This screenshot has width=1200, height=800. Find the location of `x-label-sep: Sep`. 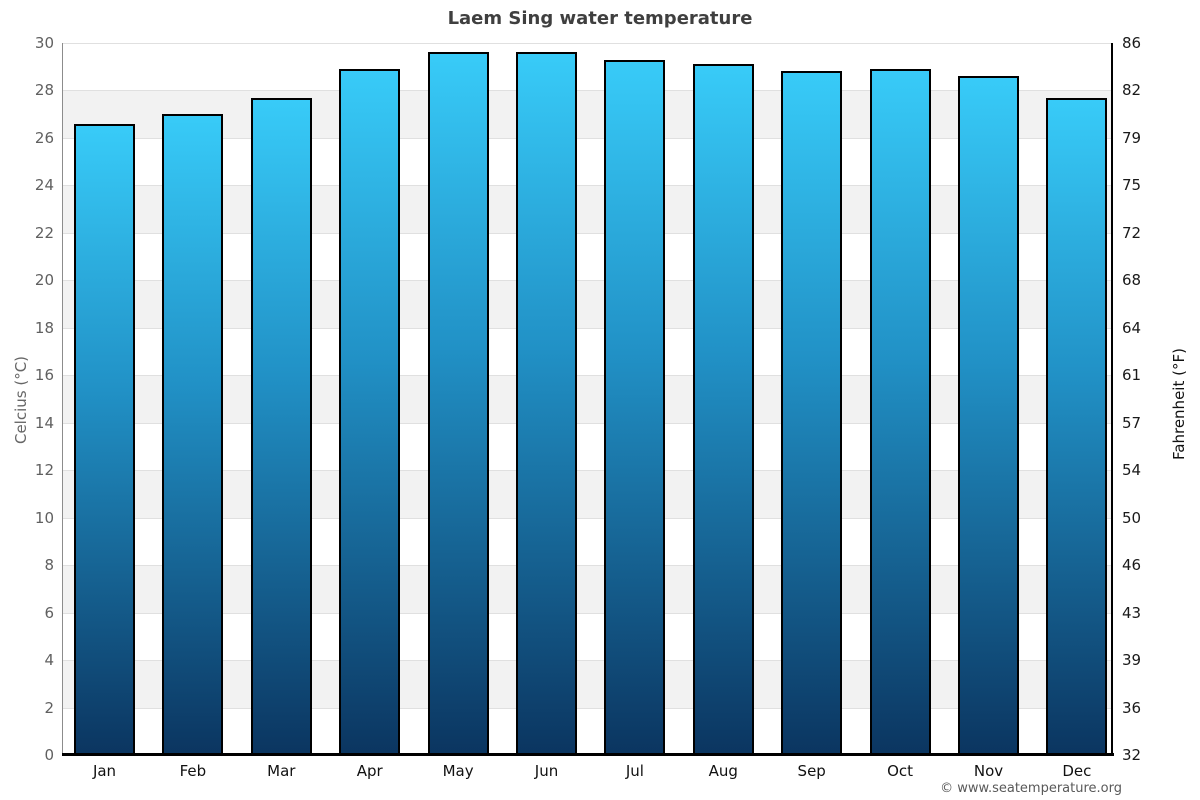

x-label-sep: Sep is located at coordinates (811, 771).